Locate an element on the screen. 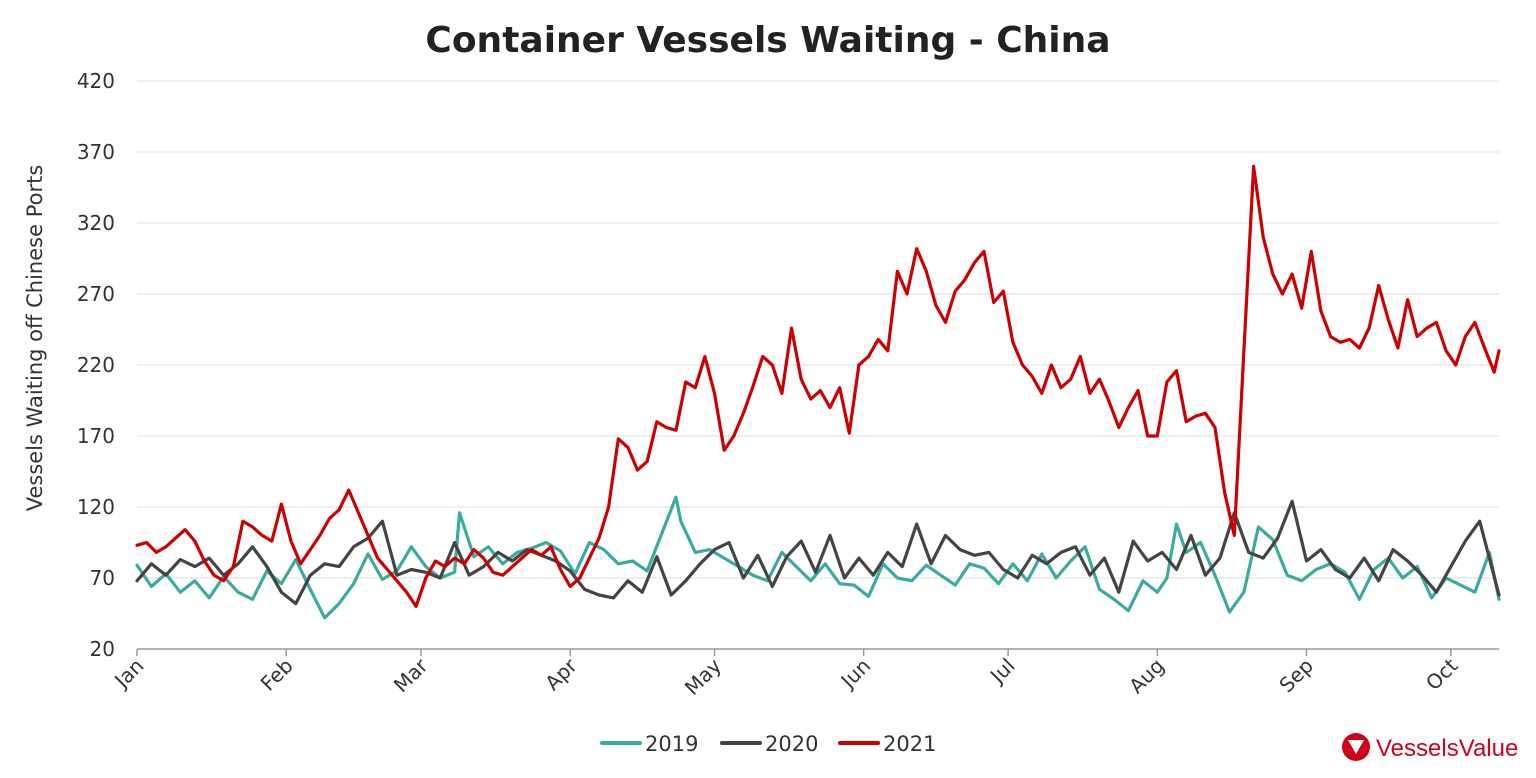 This screenshot has height=778, width=1536. y-axis-label: Vessels Waiting off Chinese Ports is located at coordinates (35, 338).